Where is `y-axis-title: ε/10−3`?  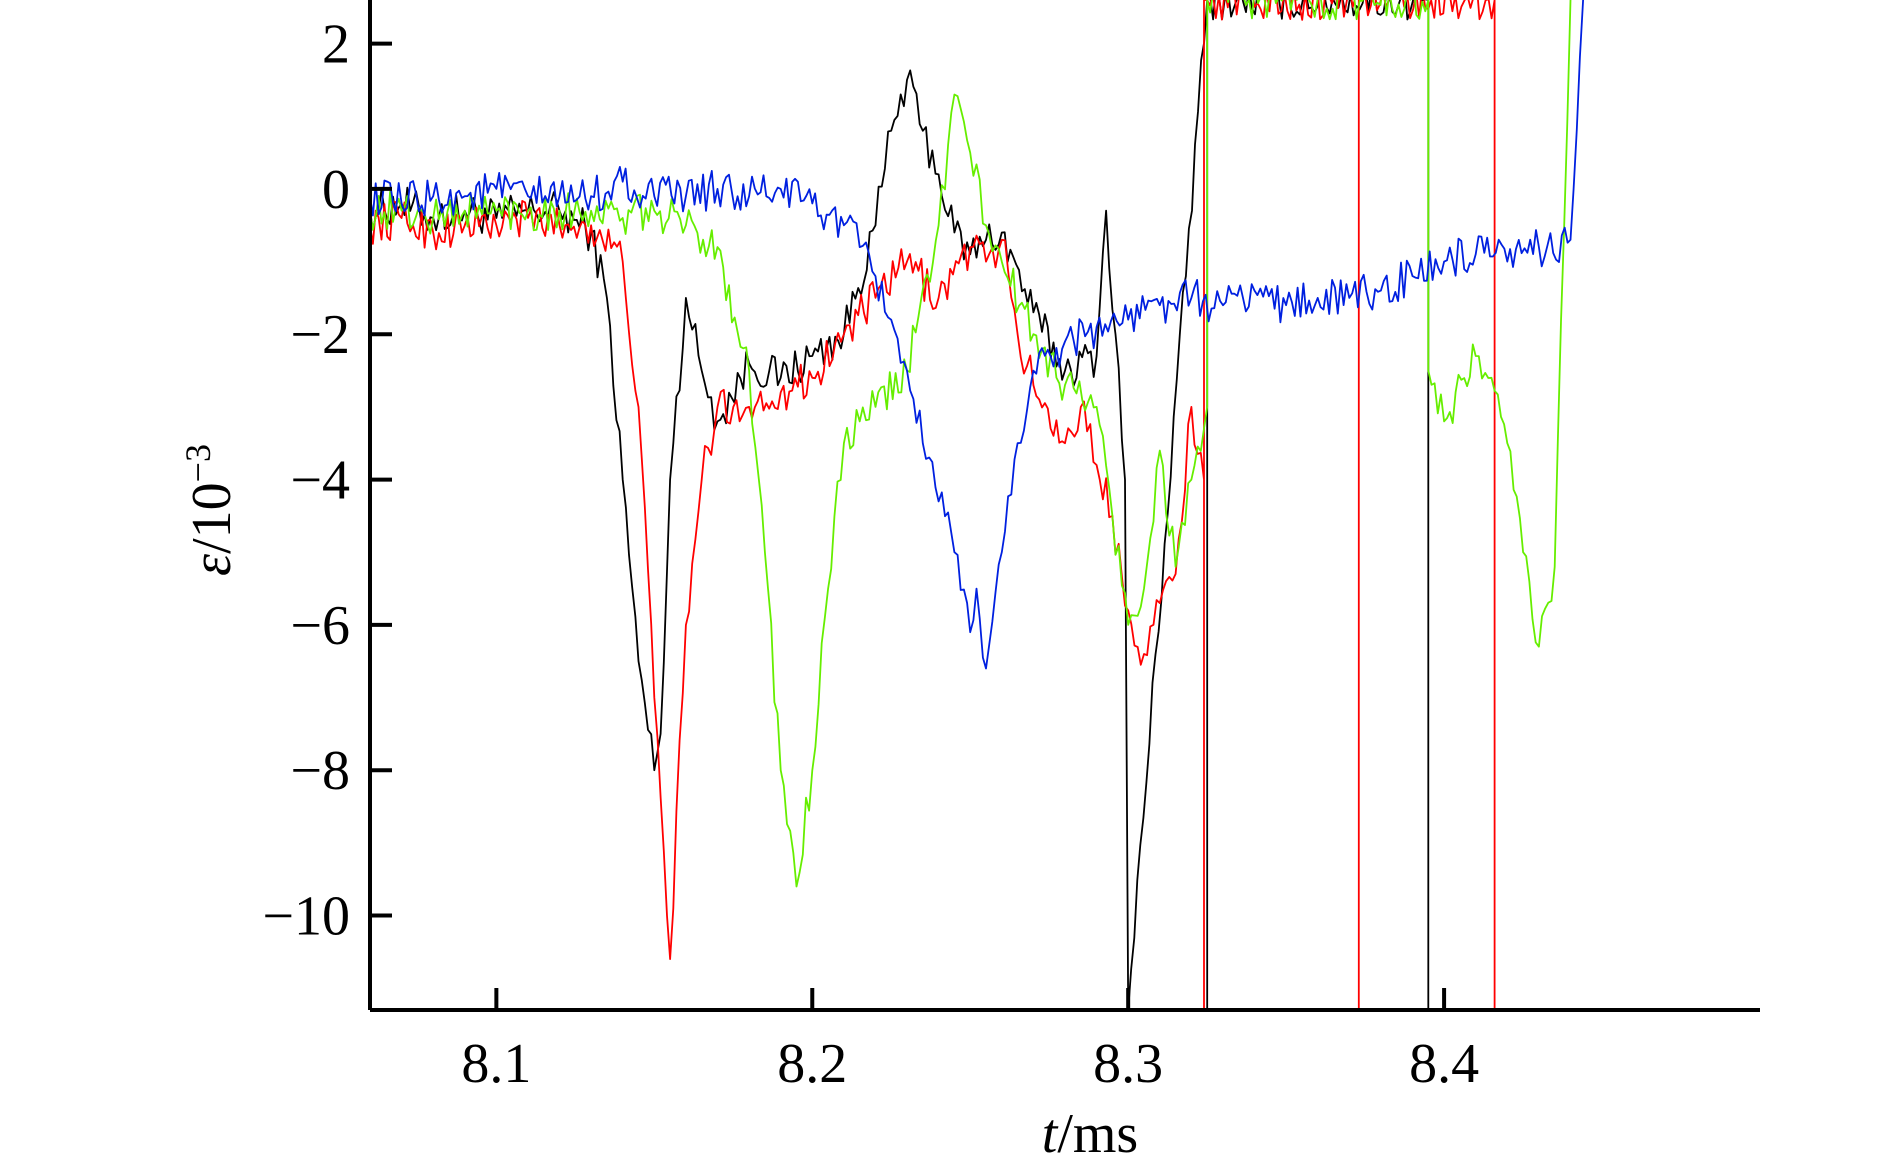
y-axis-title: ε/10−3 is located at coordinates (210, 510).